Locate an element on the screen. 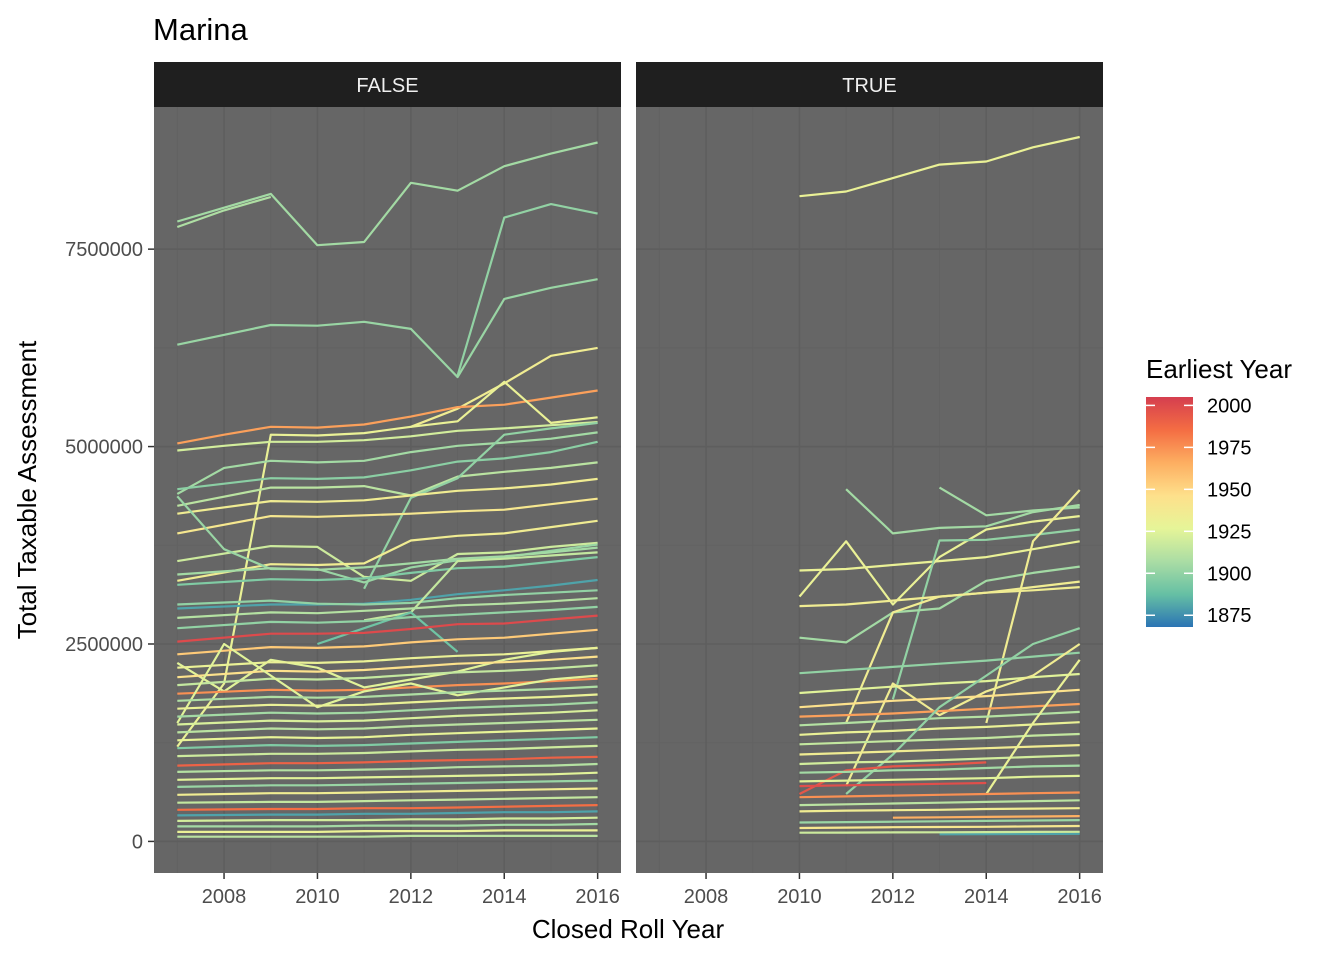 This screenshot has height=960, width=1344. y-axis-label: Total Taxable Assessment is located at coordinates (27, 489).